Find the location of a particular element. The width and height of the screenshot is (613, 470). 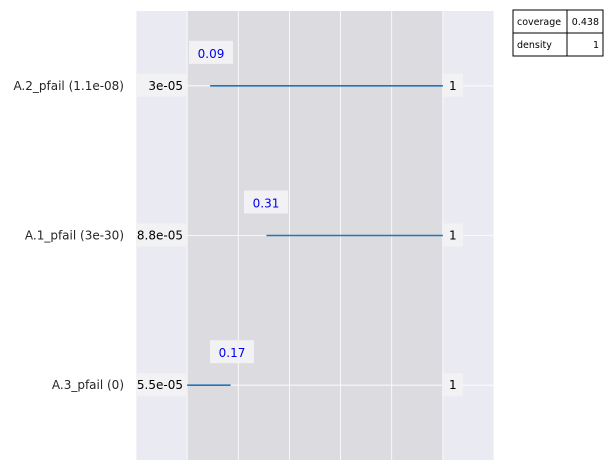

coverage-value: 0.438 is located at coordinates (585, 22).